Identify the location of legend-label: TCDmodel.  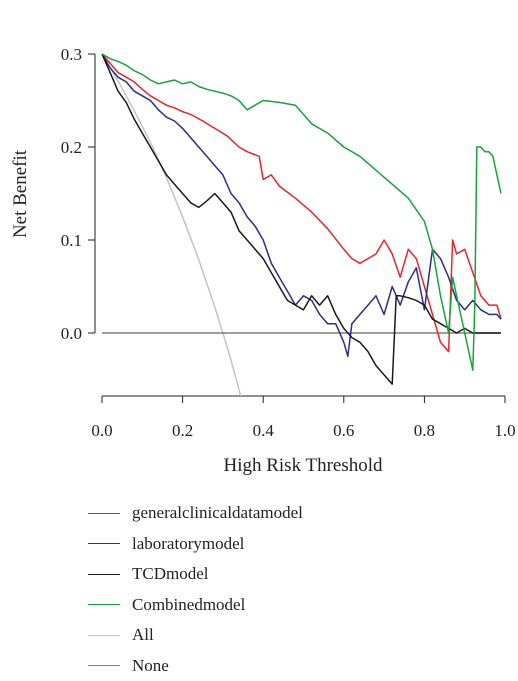
(170, 574).